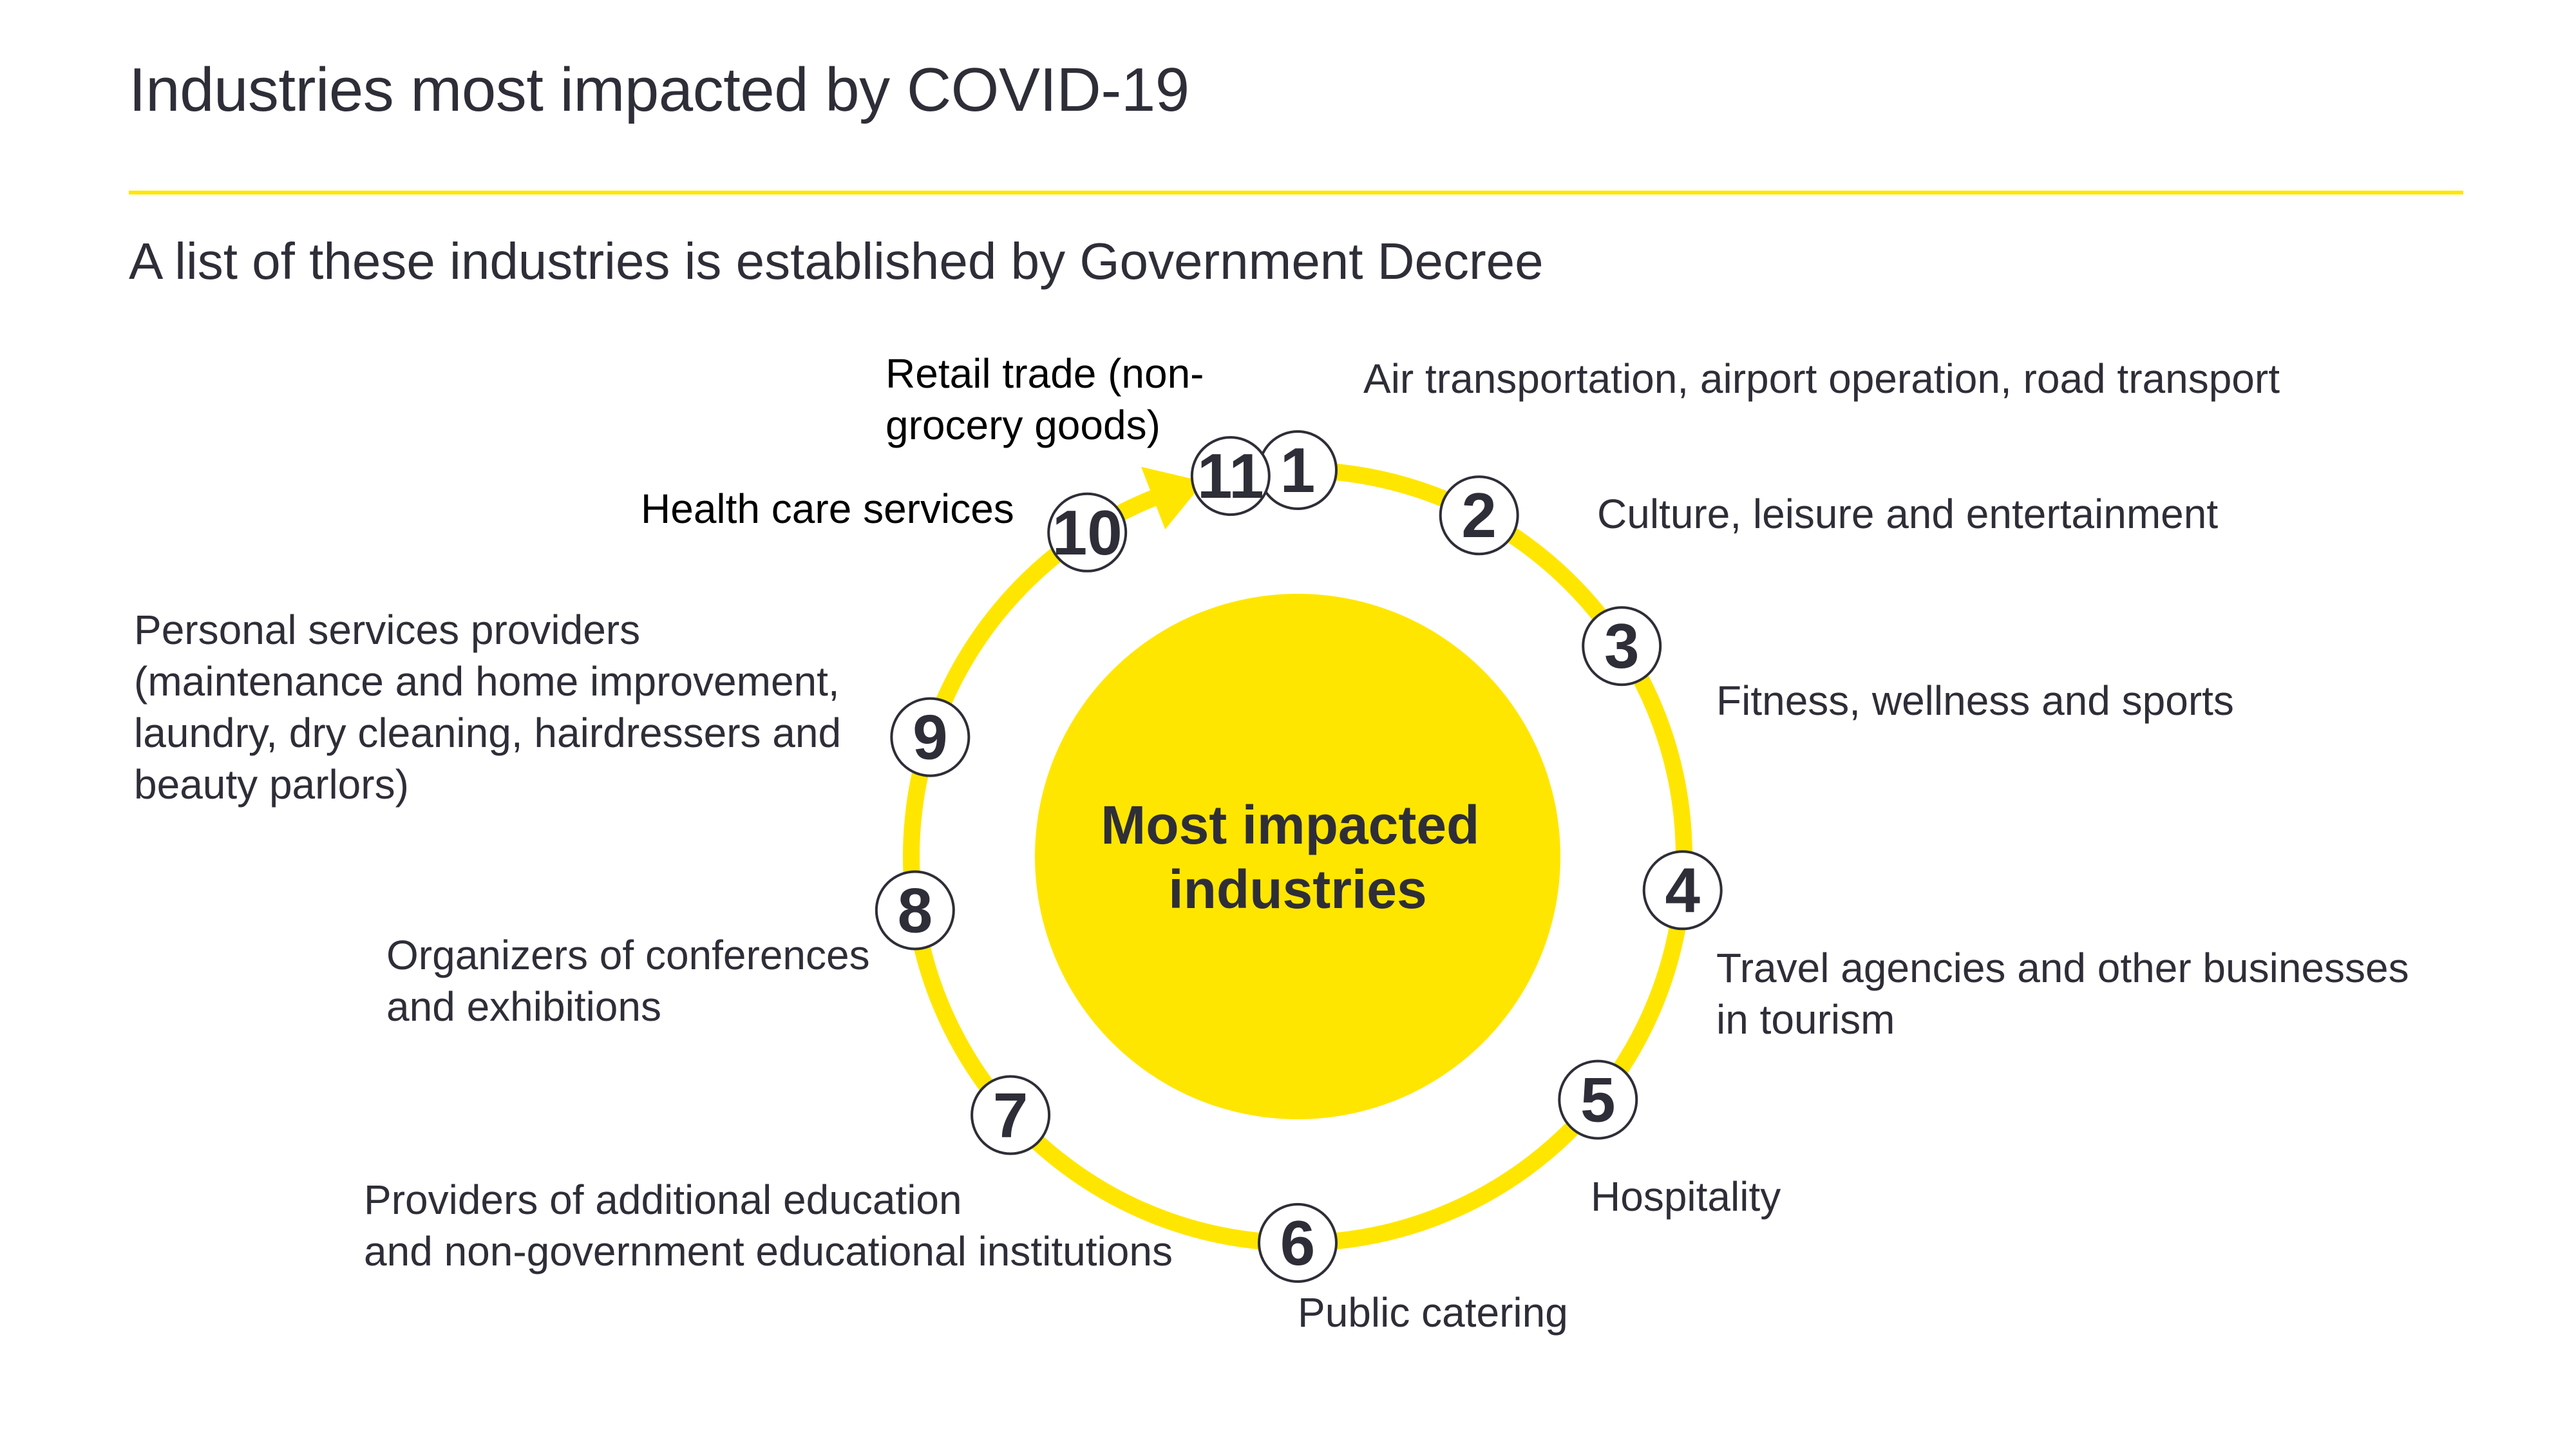  What do you see at coordinates (628, 955) in the screenshot?
I see `industry-label-line: Organizers of conferences` at bounding box center [628, 955].